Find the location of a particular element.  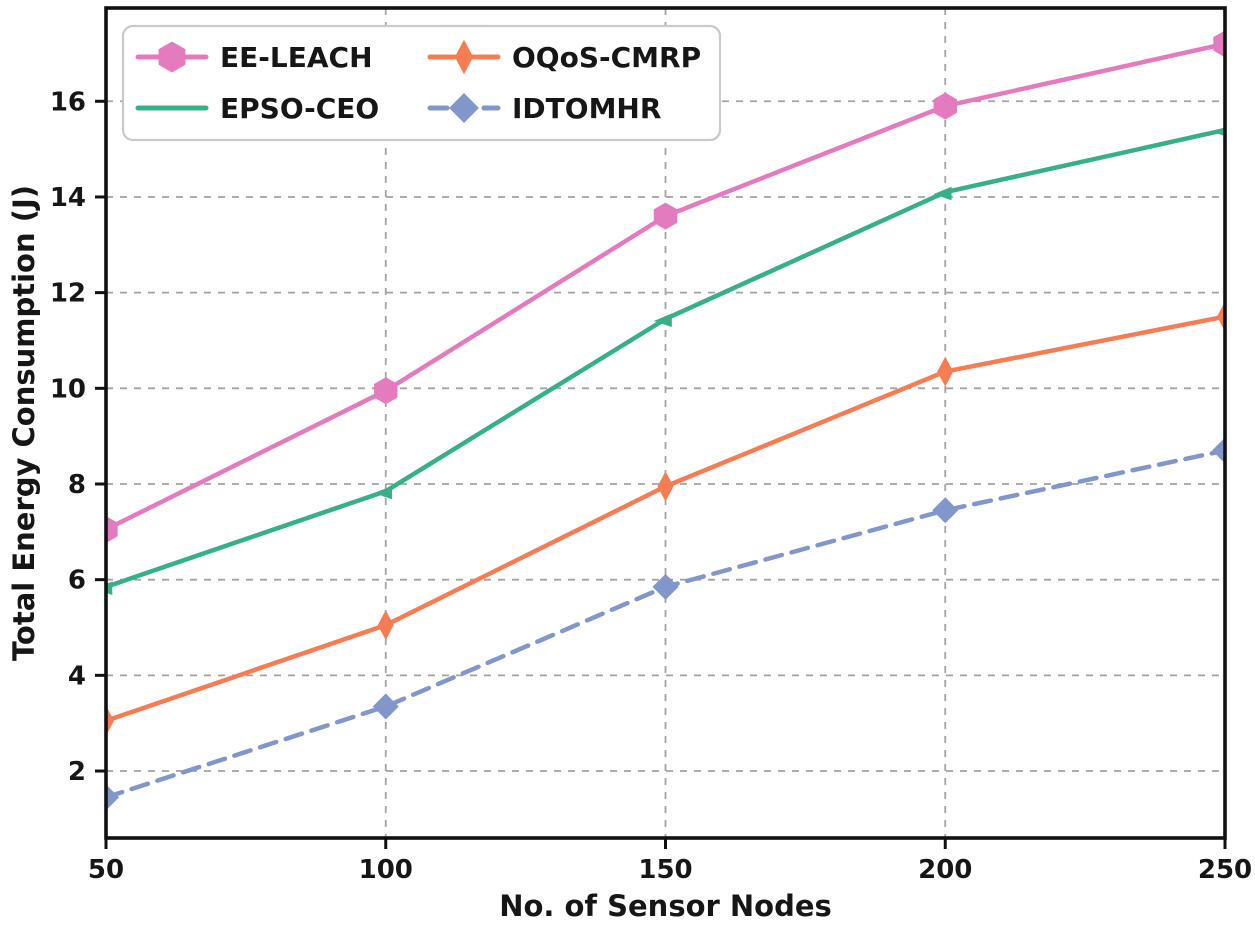

legend-entry-epso-ceo: EPSO-CEO is located at coordinates (257, 108).